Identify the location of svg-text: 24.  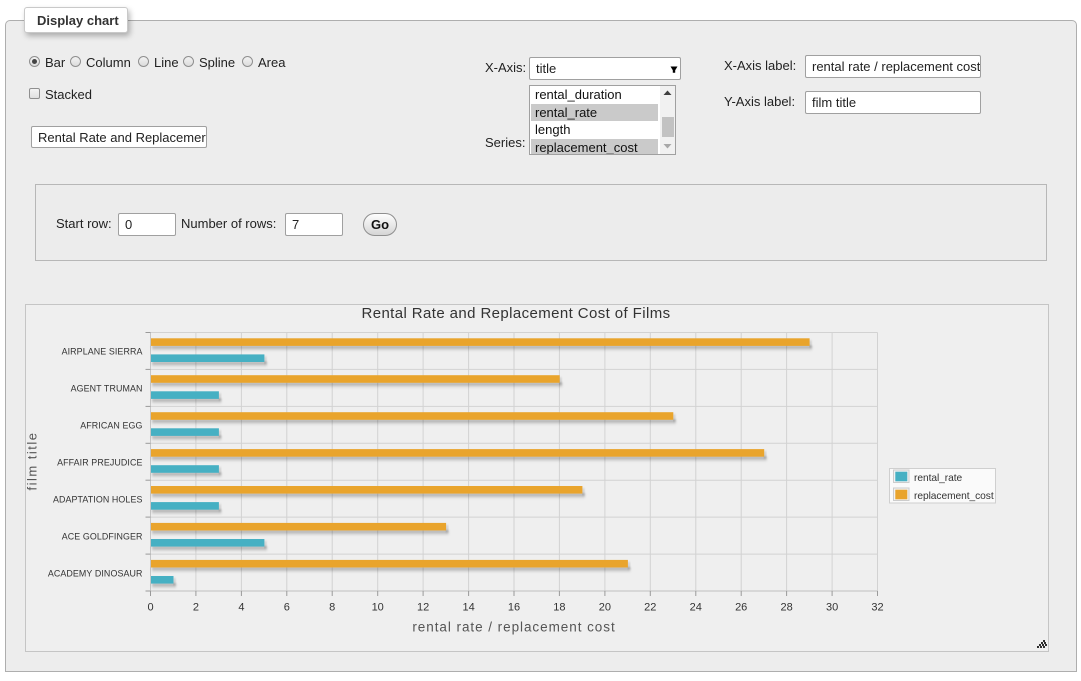
(696, 608).